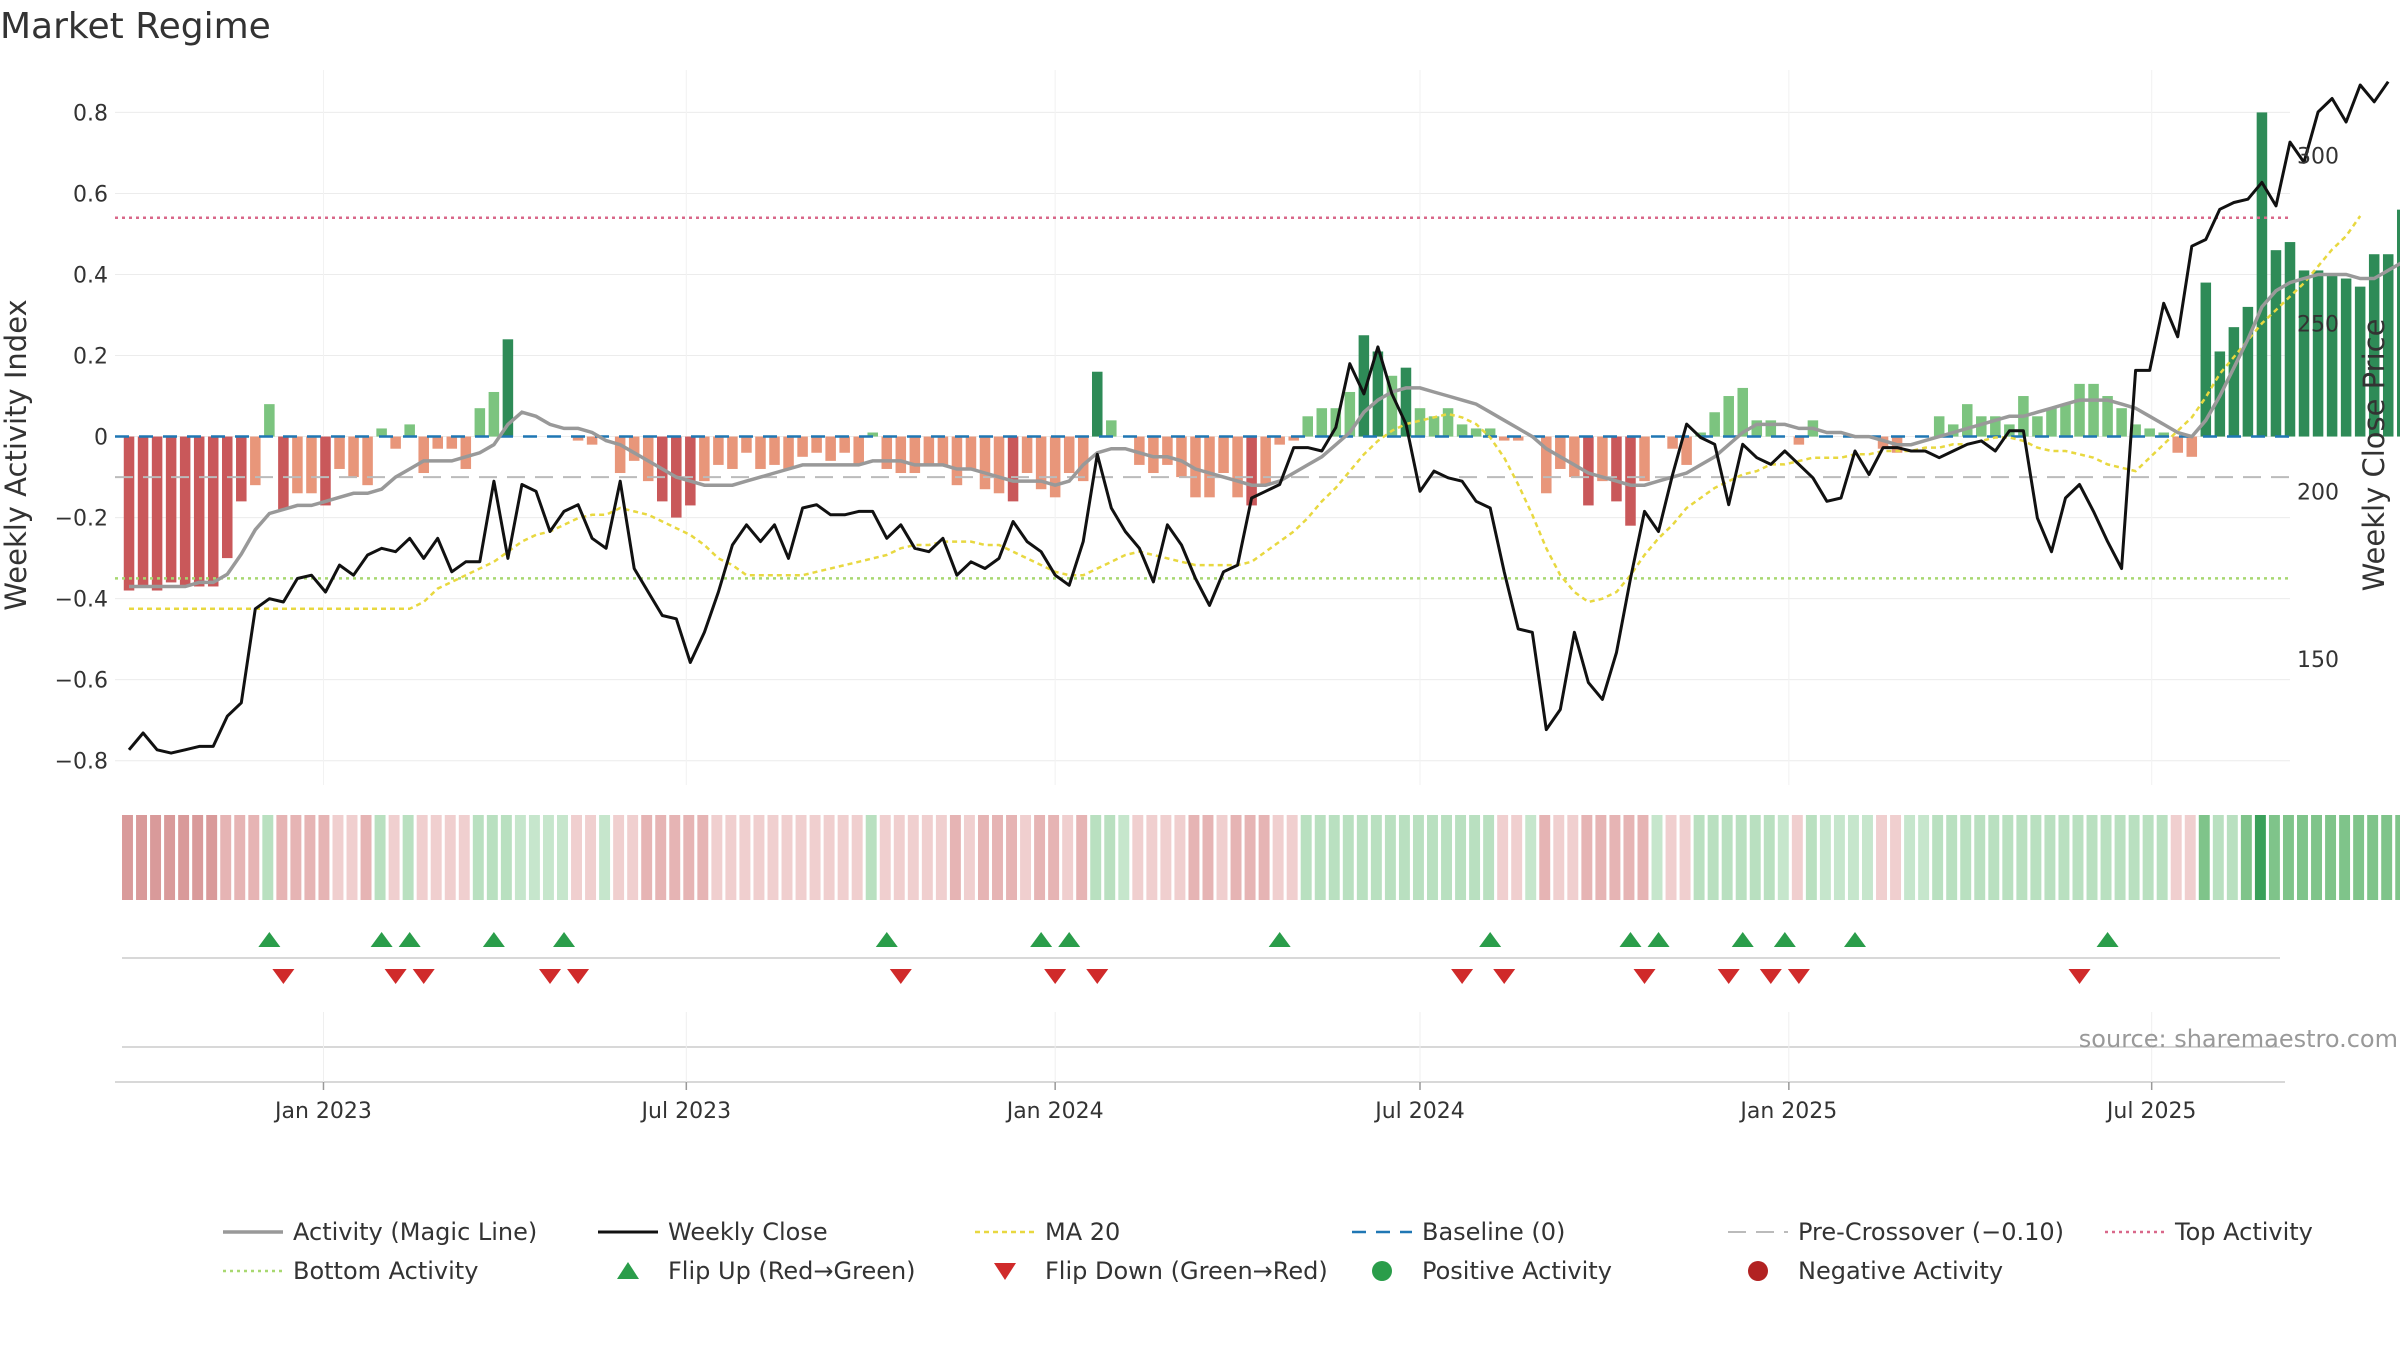  I want to click on legend-label: Negative Activity, so click(1900, 1271).